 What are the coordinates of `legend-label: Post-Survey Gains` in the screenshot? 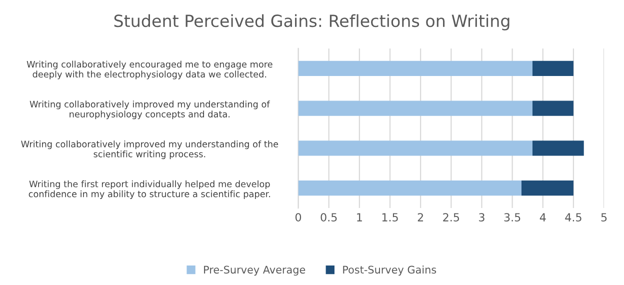 It's located at (389, 271).